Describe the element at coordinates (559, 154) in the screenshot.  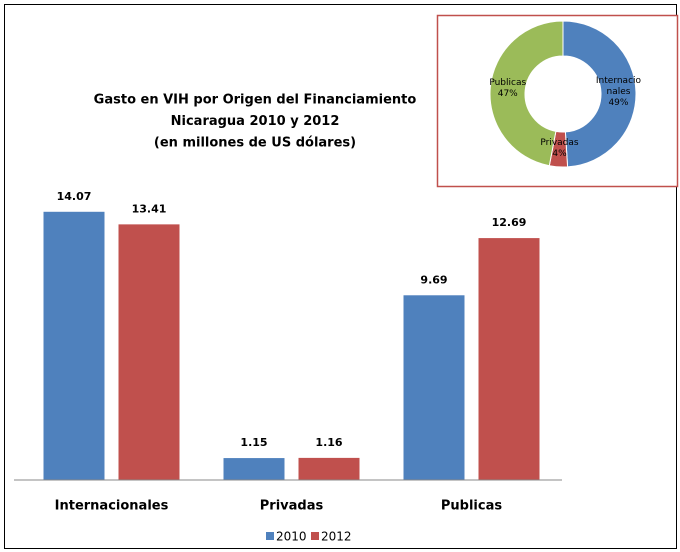
I see `slice-value: 4%` at that location.